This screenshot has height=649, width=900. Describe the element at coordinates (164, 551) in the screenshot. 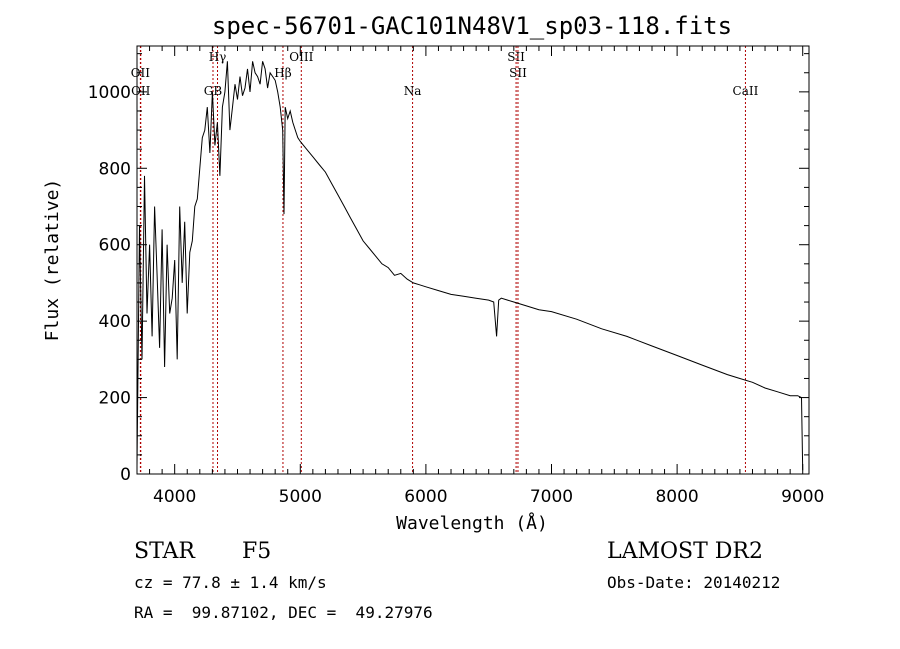

I see `object-class: STAR` at that location.